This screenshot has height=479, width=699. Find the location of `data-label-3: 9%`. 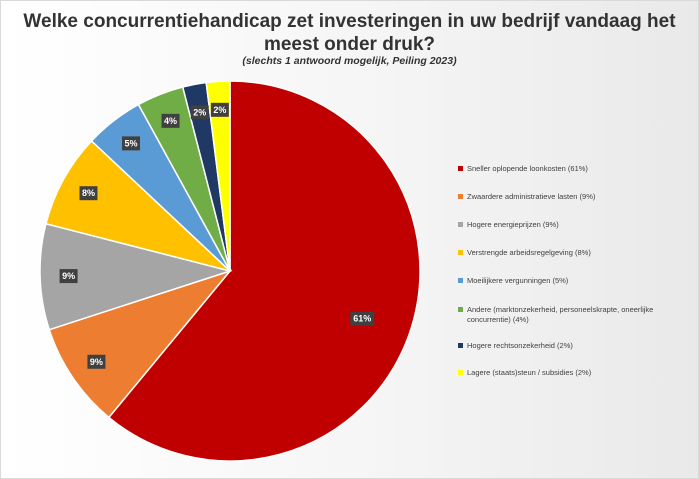

data-label-3: 9% is located at coordinates (68, 276).